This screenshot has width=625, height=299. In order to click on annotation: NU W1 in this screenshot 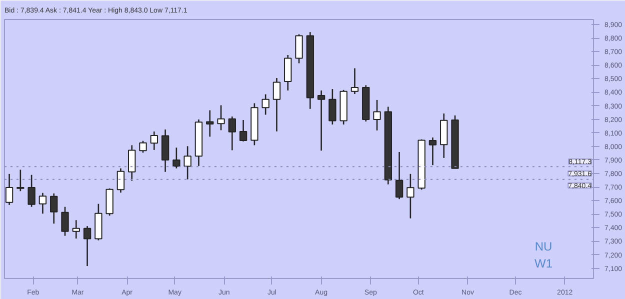, I will do `click(543, 255)`.